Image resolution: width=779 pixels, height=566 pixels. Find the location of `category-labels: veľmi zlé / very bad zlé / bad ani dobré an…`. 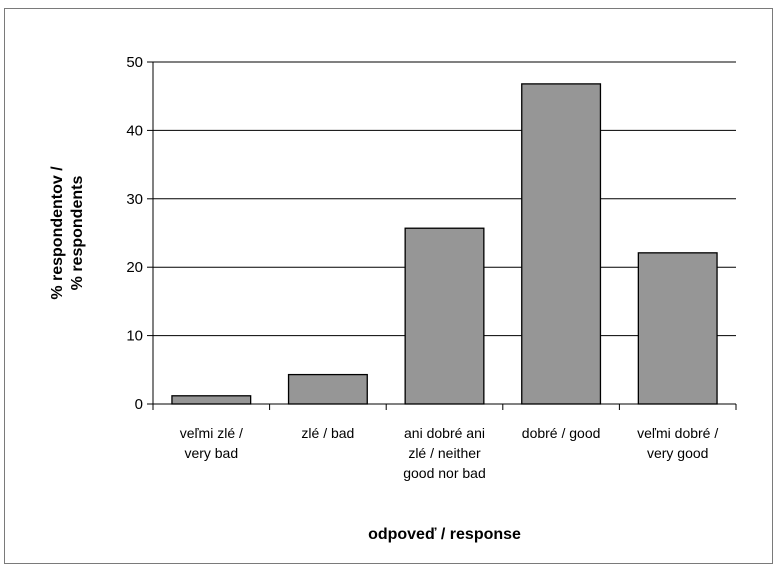

category-labels: veľmi zlé / very bad zlé / bad ani dobré an… is located at coordinates (449, 453).